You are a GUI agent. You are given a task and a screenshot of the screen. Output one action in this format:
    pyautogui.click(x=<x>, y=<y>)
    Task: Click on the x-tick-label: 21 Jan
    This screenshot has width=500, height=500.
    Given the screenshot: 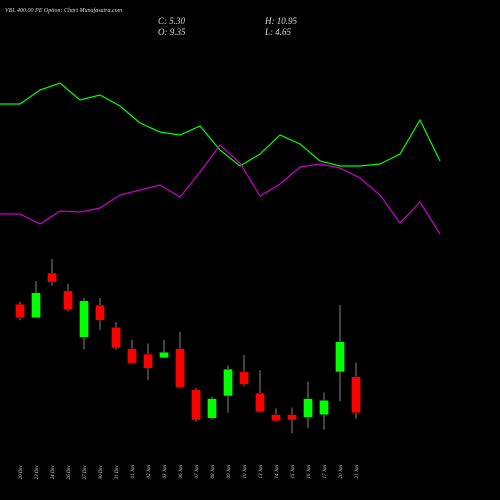 What is the action you would take?
    pyautogui.click(x=357, y=472)
    